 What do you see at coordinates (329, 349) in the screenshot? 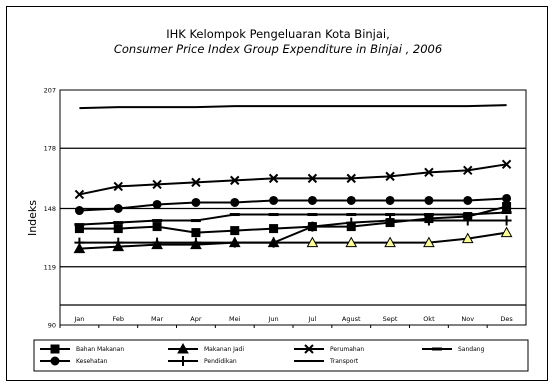
I see `legend-item: Perumahan` at bounding box center [329, 349].